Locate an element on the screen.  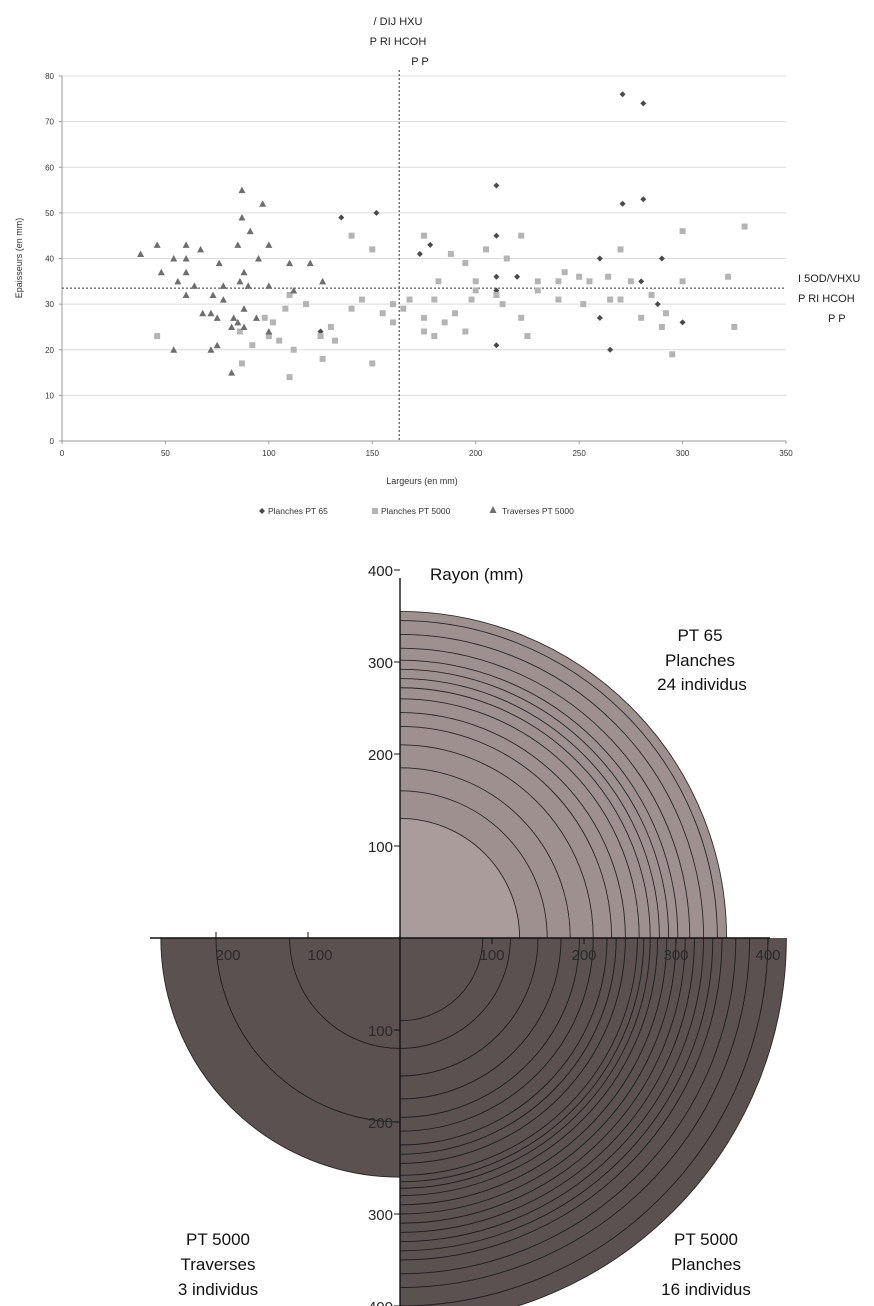
inner-fill-tr is located at coordinates (460, 878).